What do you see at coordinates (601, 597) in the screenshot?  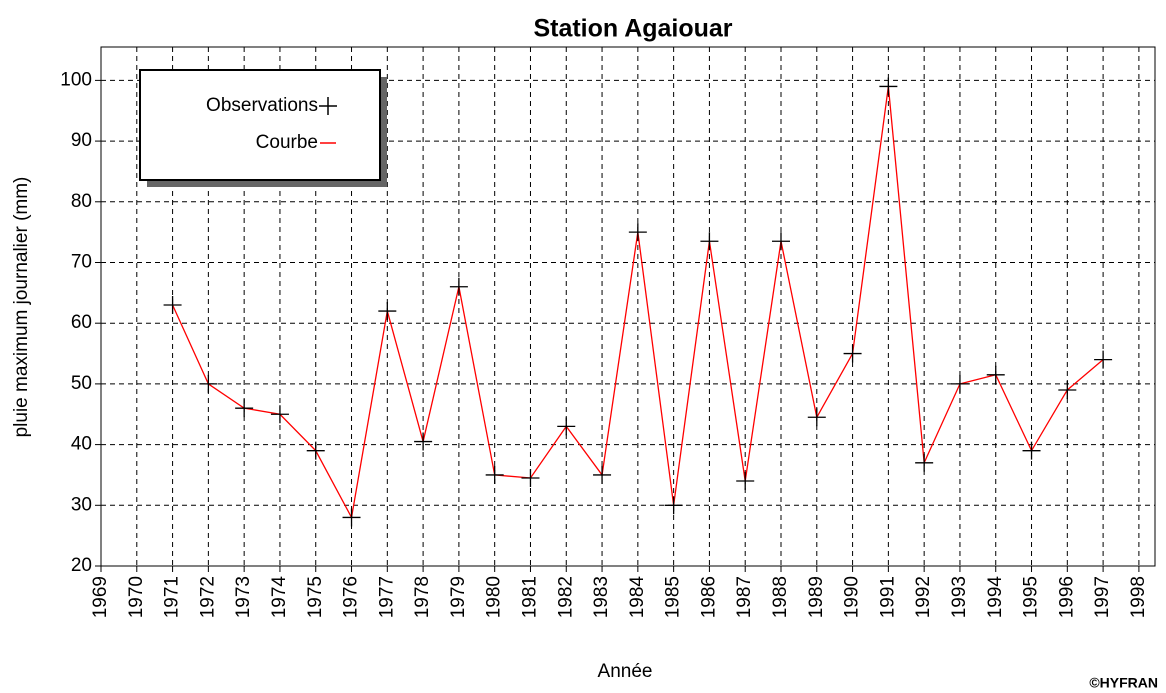 I see `x-tick-label: 1983` at bounding box center [601, 597].